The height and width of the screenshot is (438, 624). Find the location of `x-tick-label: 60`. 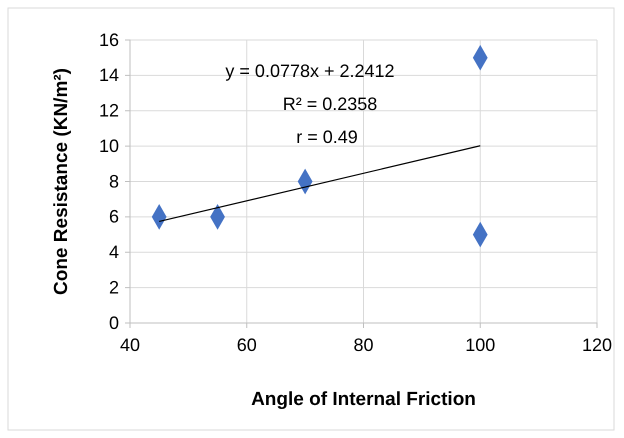

x-tick-label: 60 is located at coordinates (246, 344).